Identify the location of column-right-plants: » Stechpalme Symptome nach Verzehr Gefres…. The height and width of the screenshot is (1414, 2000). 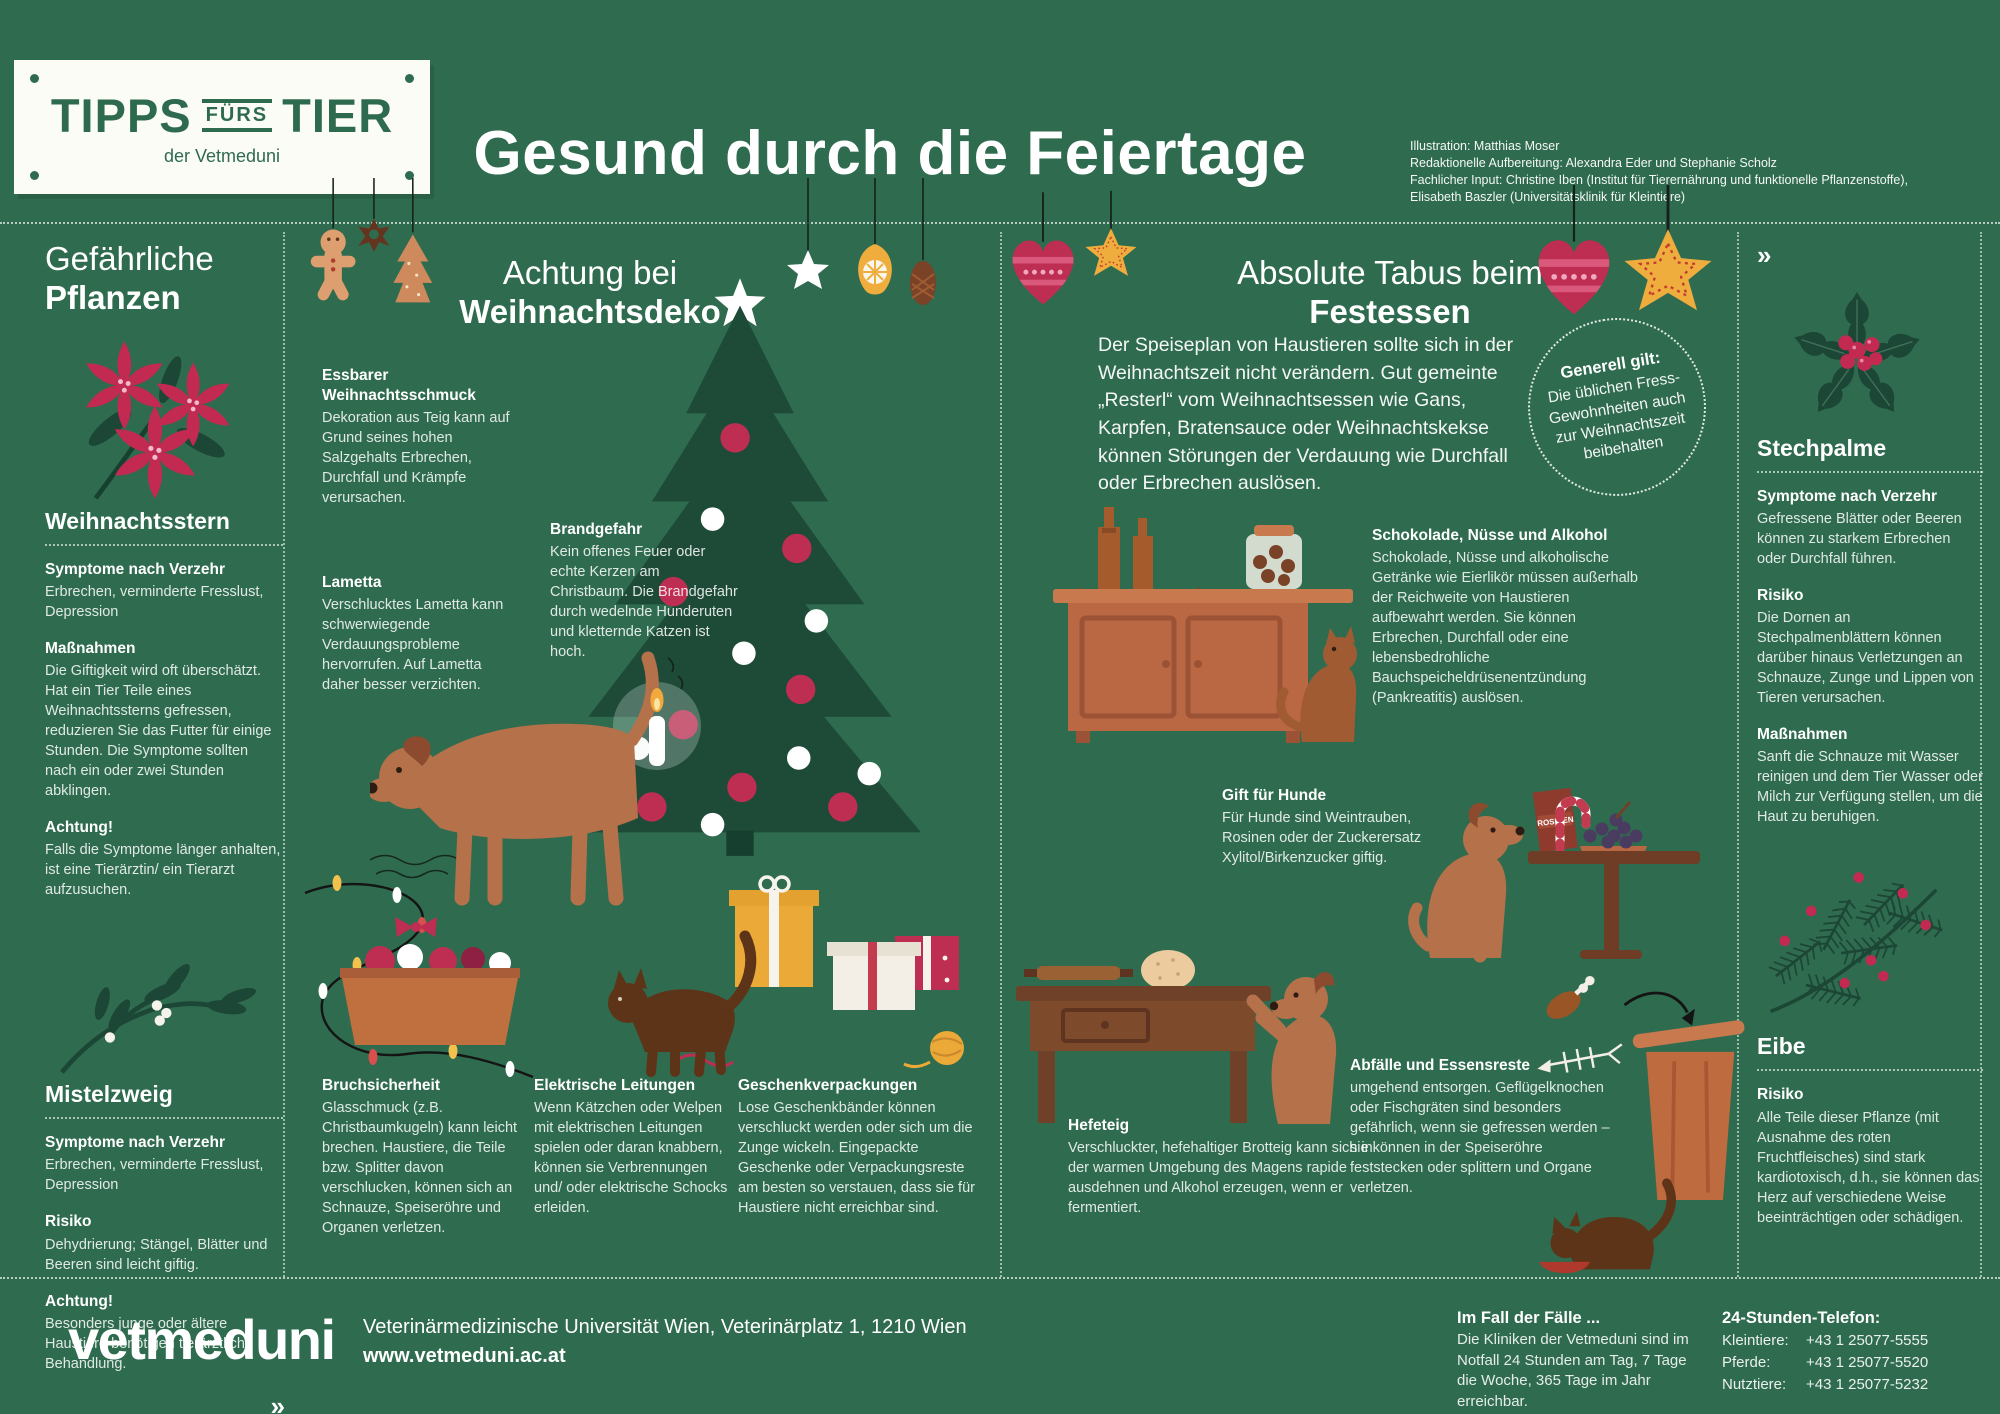
(1870, 742).